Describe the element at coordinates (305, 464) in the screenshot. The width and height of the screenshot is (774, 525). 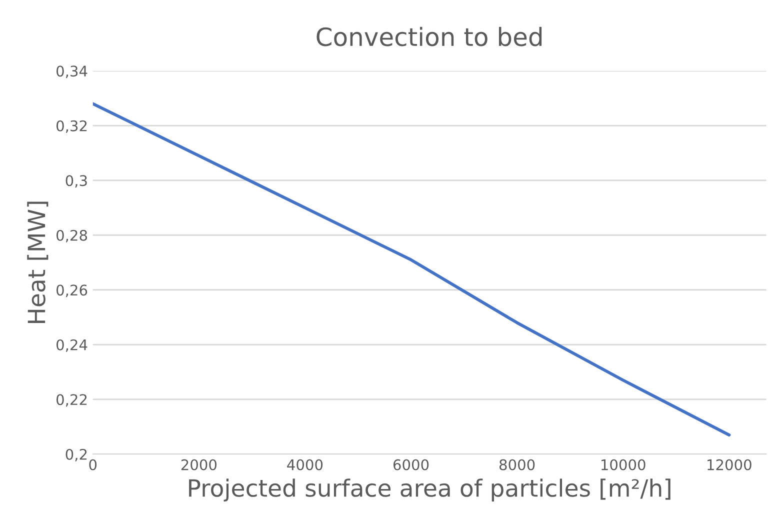
I see `x-tick-label: 4000` at that location.